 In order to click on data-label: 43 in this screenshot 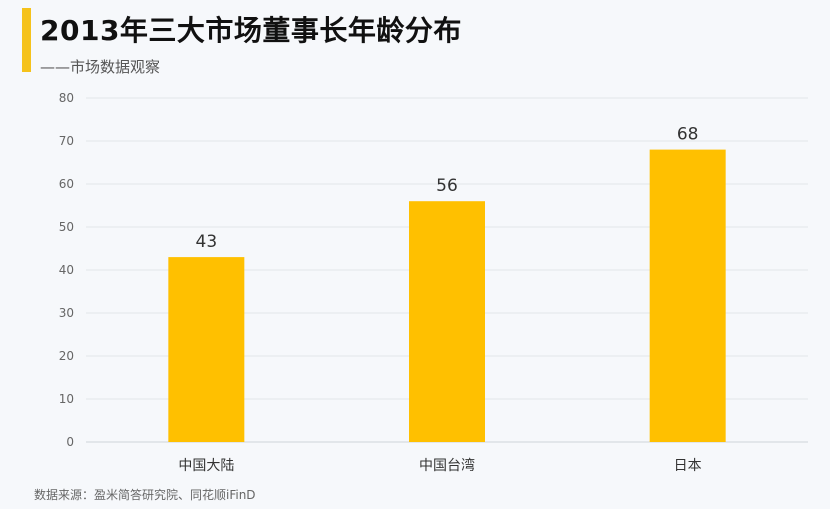, I will do `click(207, 242)`.